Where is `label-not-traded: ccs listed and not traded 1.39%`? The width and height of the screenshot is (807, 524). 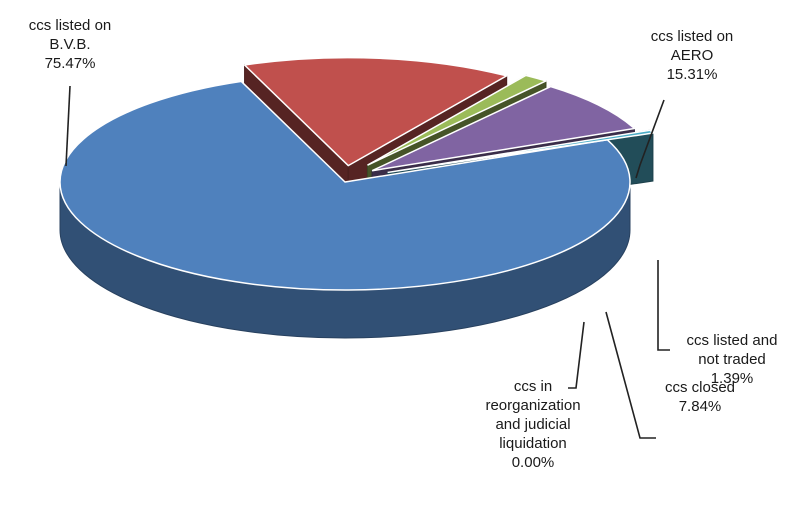 label-not-traded: ccs listed and not traded 1.39% is located at coordinates (732, 359).